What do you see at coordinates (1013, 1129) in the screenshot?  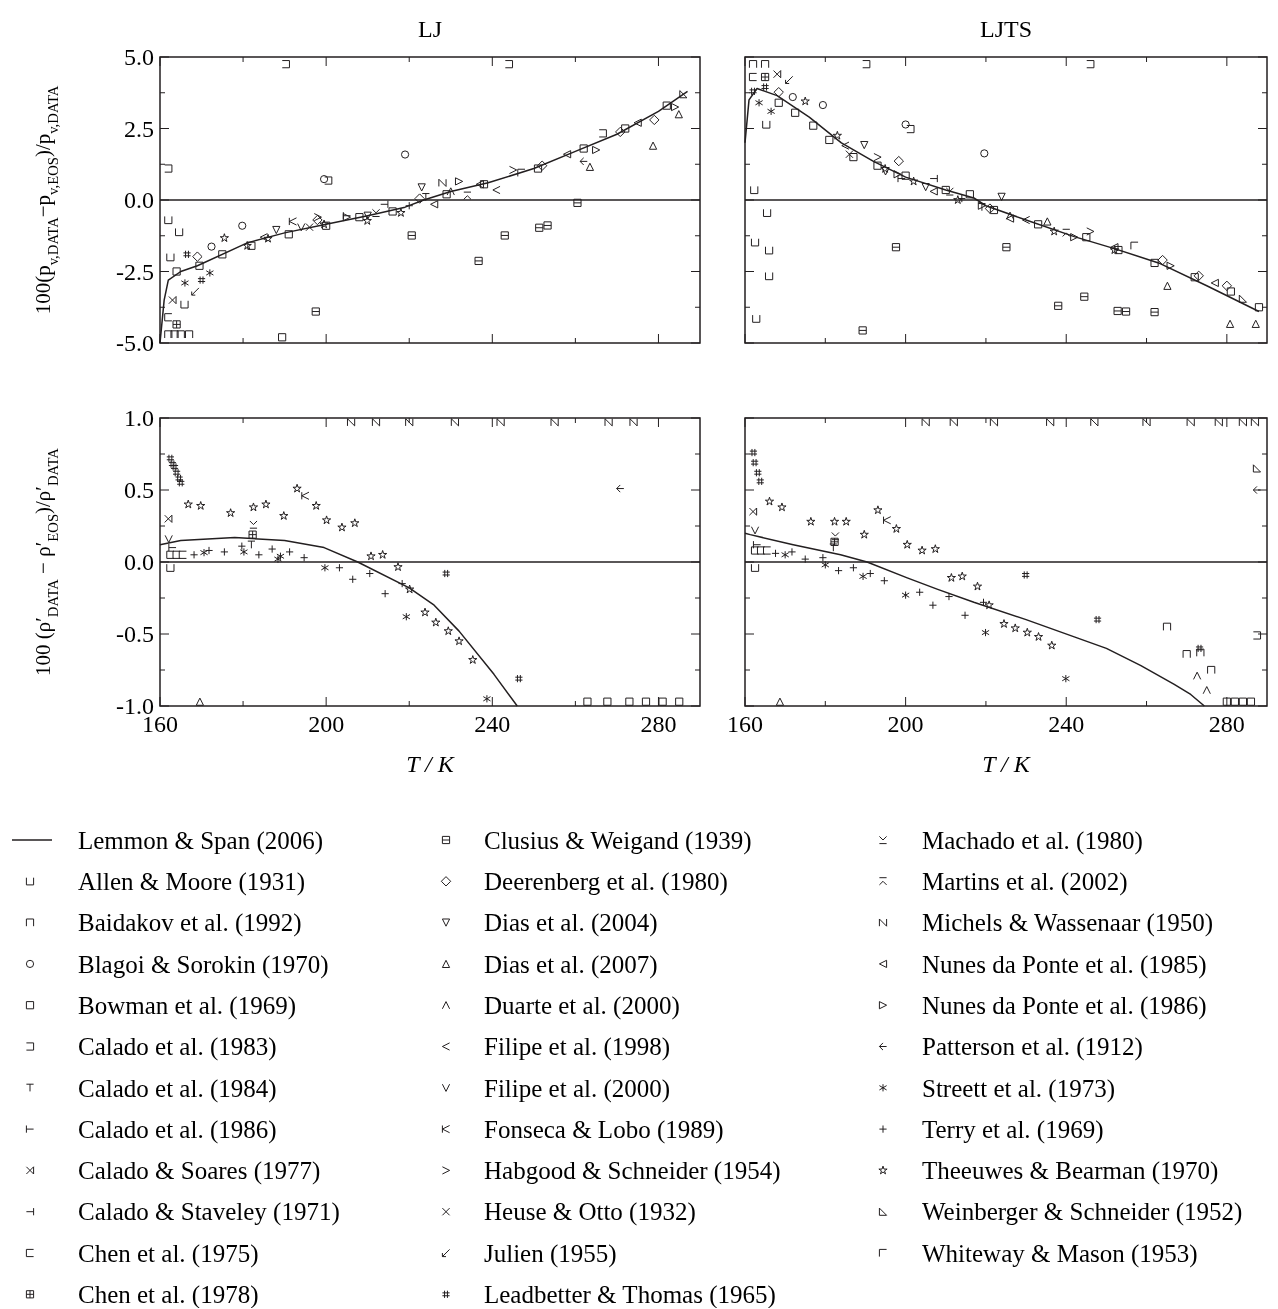 I see `legend-label: Terry et al. (1969)` at bounding box center [1013, 1129].